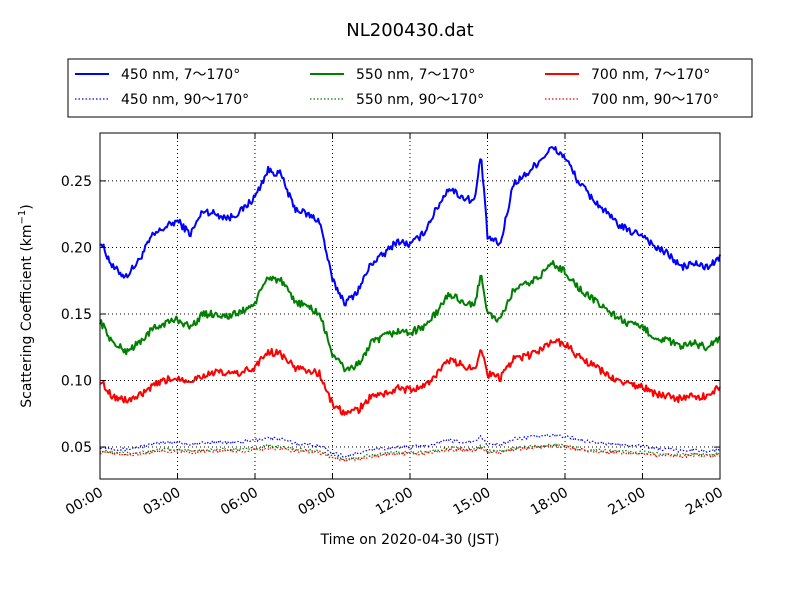 This screenshot has height=600, width=800. I want to click on x-tick-label: 03:00, so click(162, 502).